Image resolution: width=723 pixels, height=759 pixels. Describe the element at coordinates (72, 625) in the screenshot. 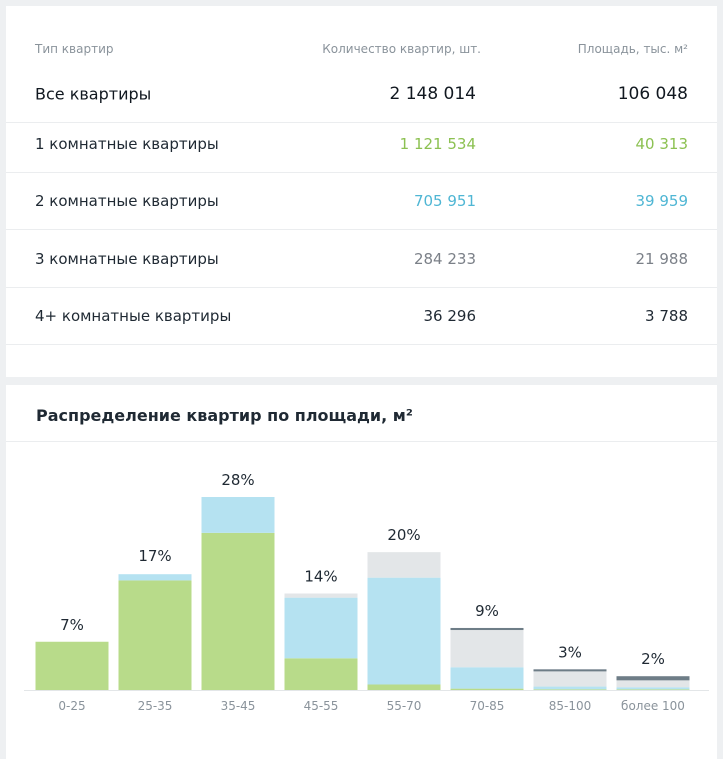

I see `data-label-0-25: 7%` at that location.